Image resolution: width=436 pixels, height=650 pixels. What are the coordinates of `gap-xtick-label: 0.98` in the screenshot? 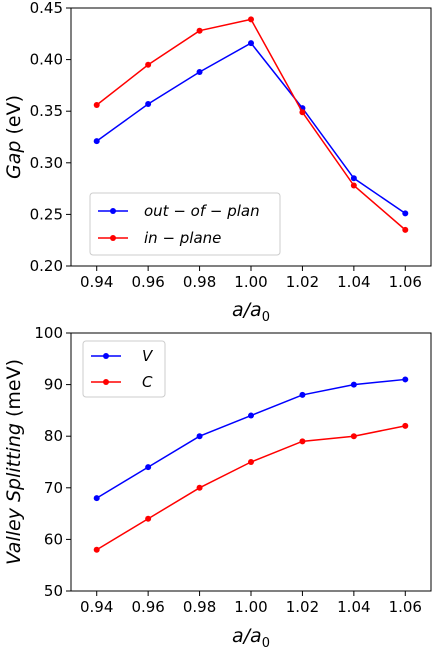 It's located at (199, 282).